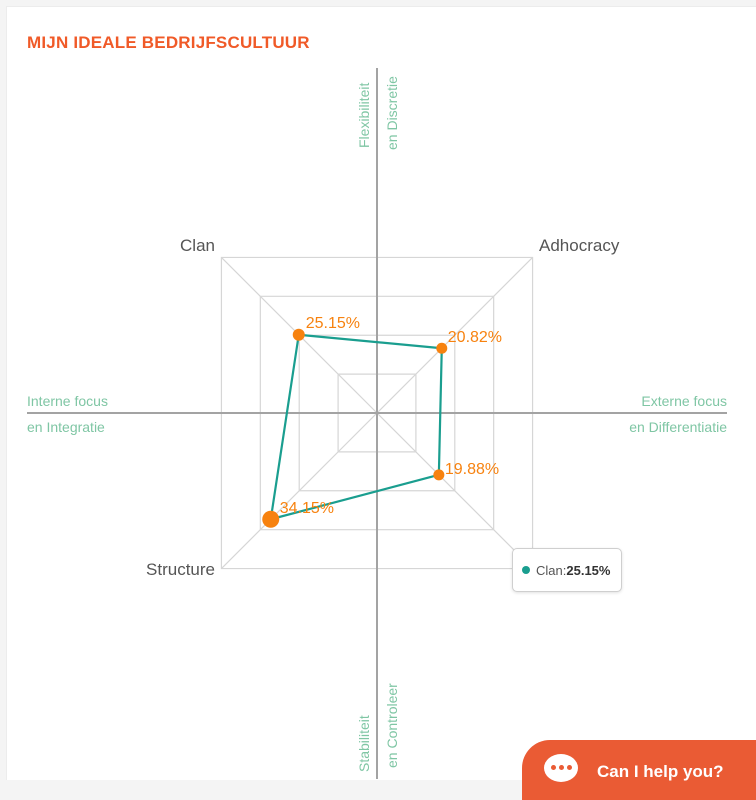  Describe the element at coordinates (549, 570) in the screenshot. I see `tooltip-series-name: Clan` at that location.